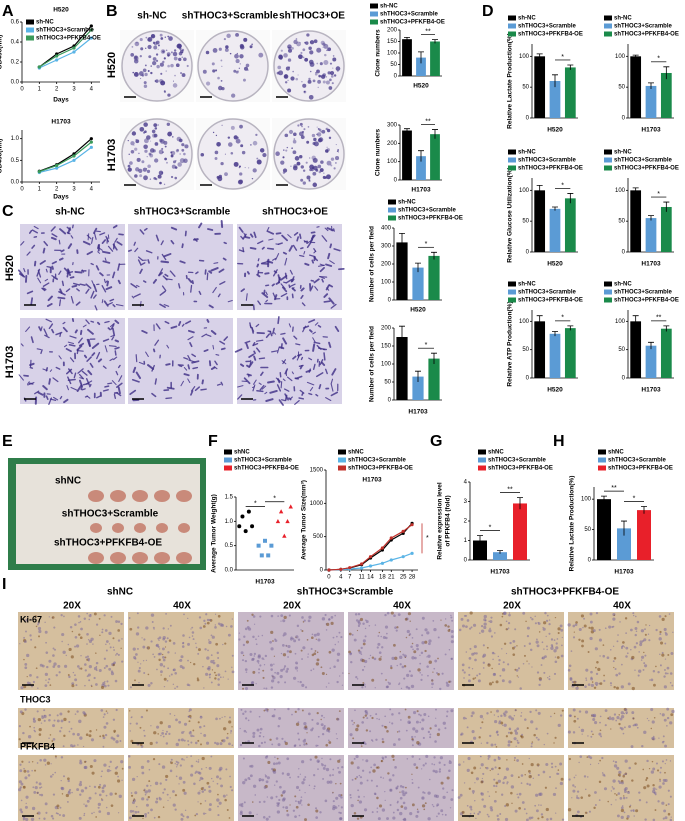  I want to click on legend-label: shTHOC3+Scramble, so click(263, 461).